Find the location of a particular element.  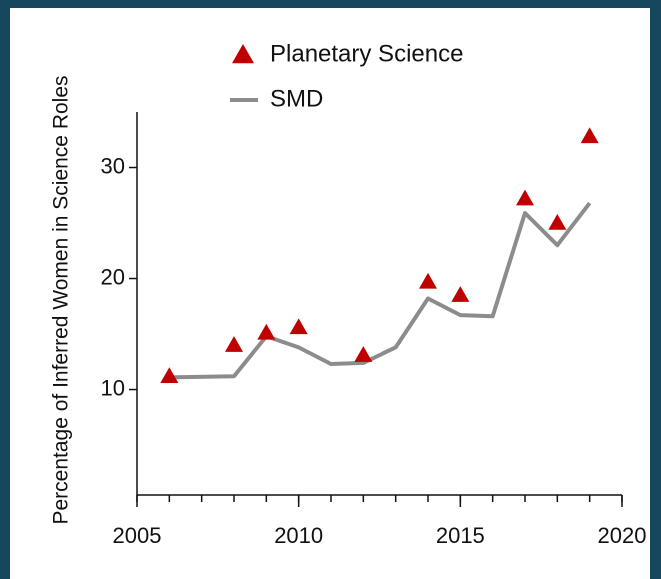

x-tick-label: 2015 is located at coordinates (460, 535).